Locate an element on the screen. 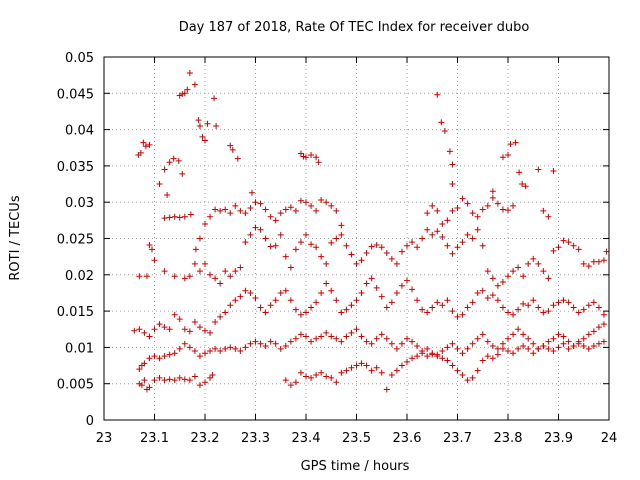 The image size is (640, 480). y-tick-label: 0.03 is located at coordinates (79, 203).